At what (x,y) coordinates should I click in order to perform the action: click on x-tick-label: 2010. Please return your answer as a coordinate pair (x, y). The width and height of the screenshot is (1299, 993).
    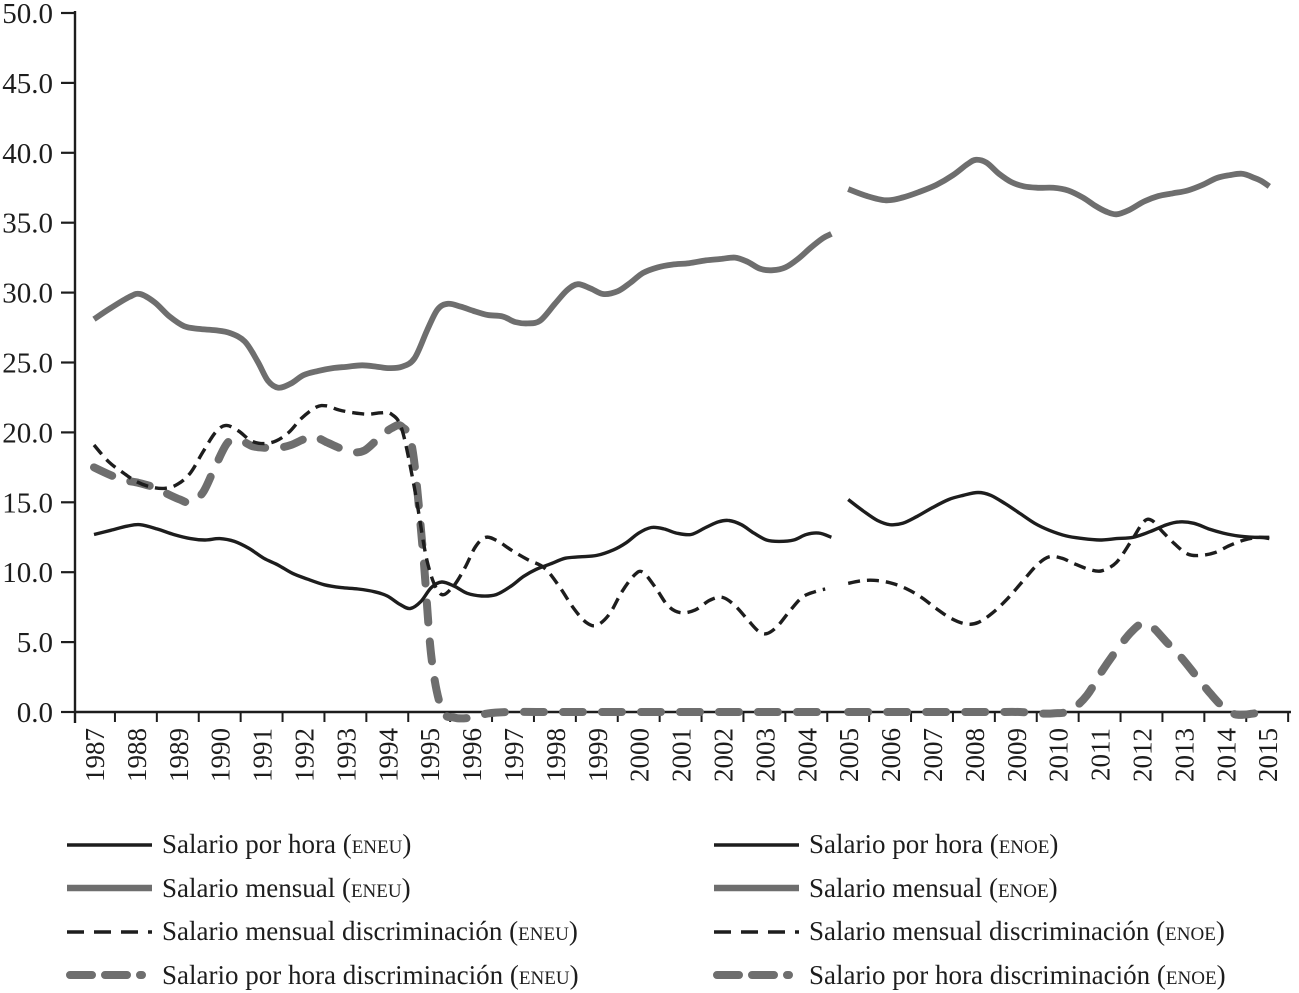
    Looking at the image, I should click on (1059, 755).